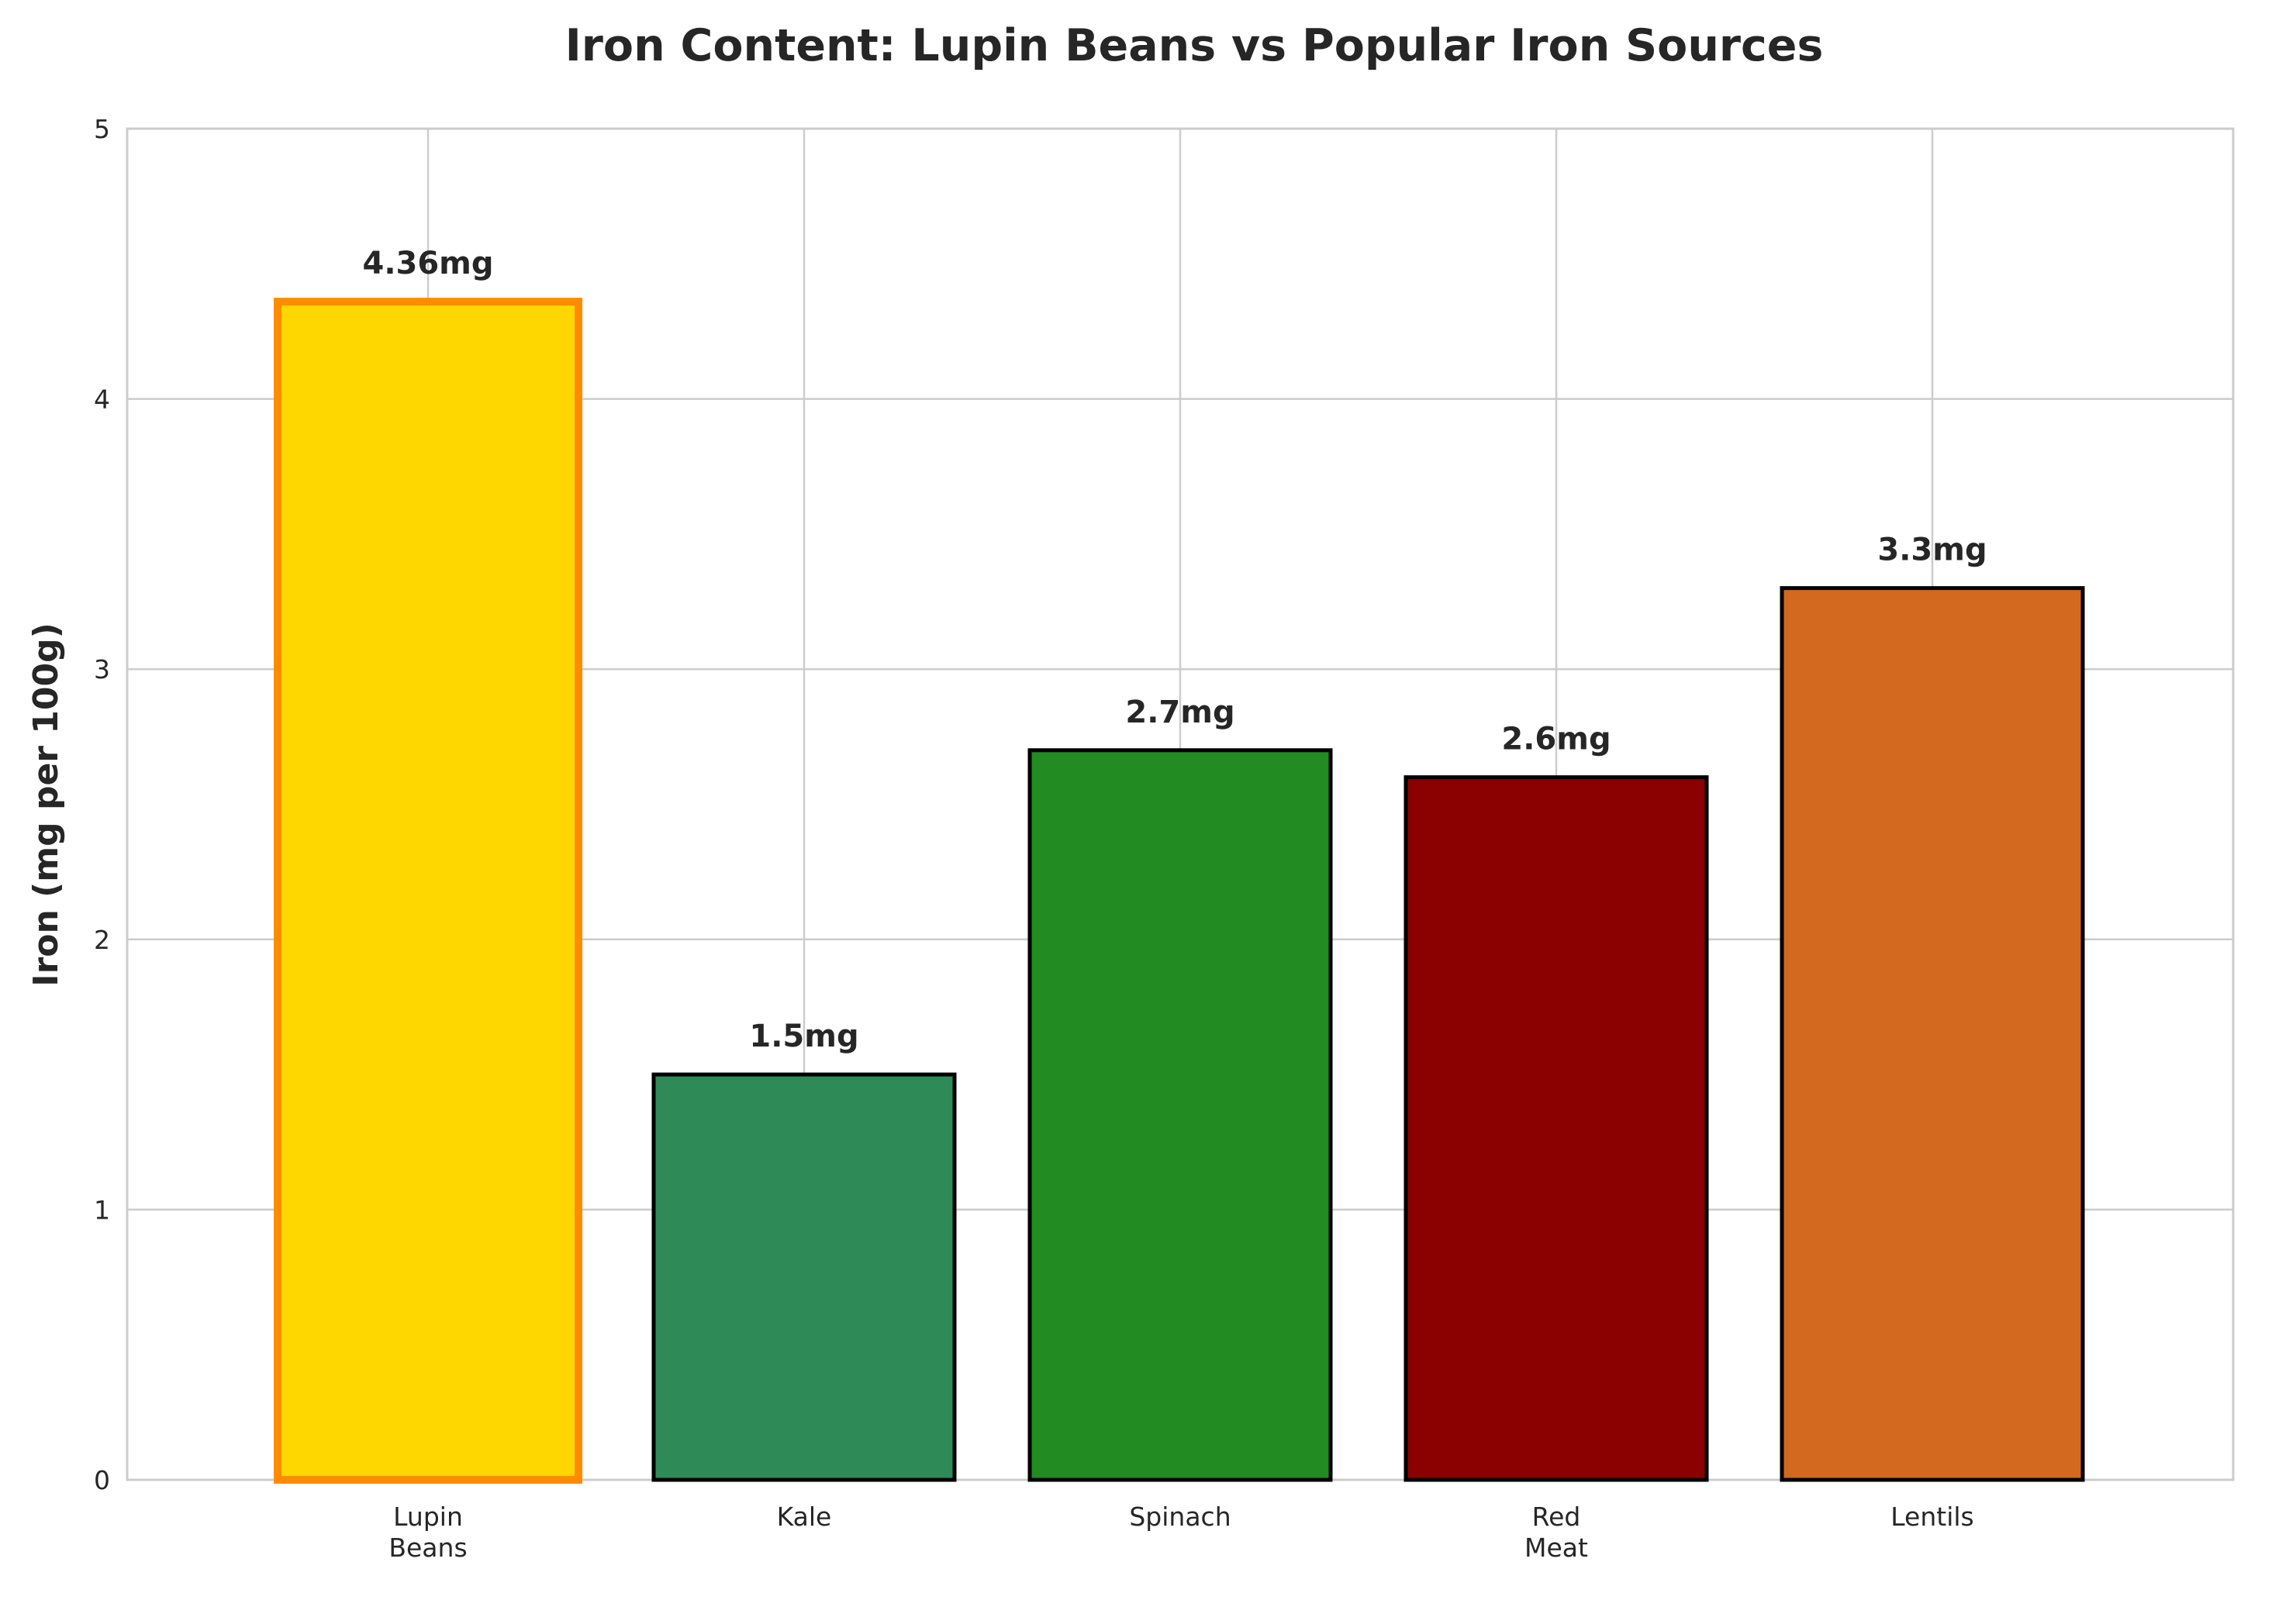 This screenshot has width=2296, height=1600. Describe the element at coordinates (102, 1210) in the screenshot. I see `y-tick-label: 1` at that location.